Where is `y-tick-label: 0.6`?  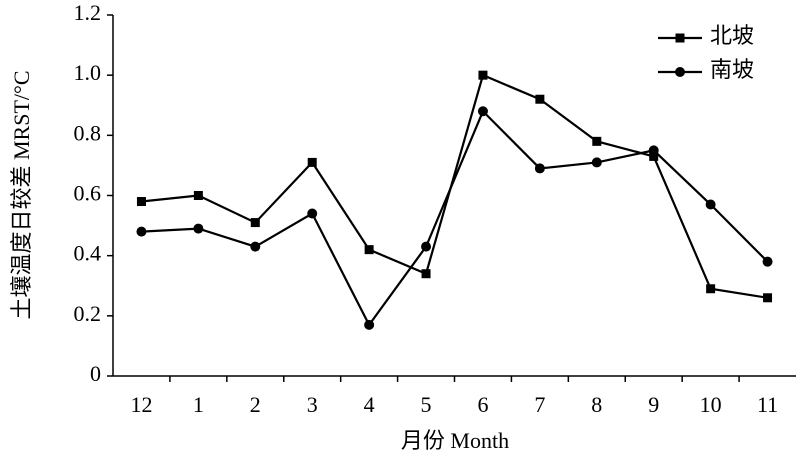 y-tick-label: 0.6 is located at coordinates (88, 193).